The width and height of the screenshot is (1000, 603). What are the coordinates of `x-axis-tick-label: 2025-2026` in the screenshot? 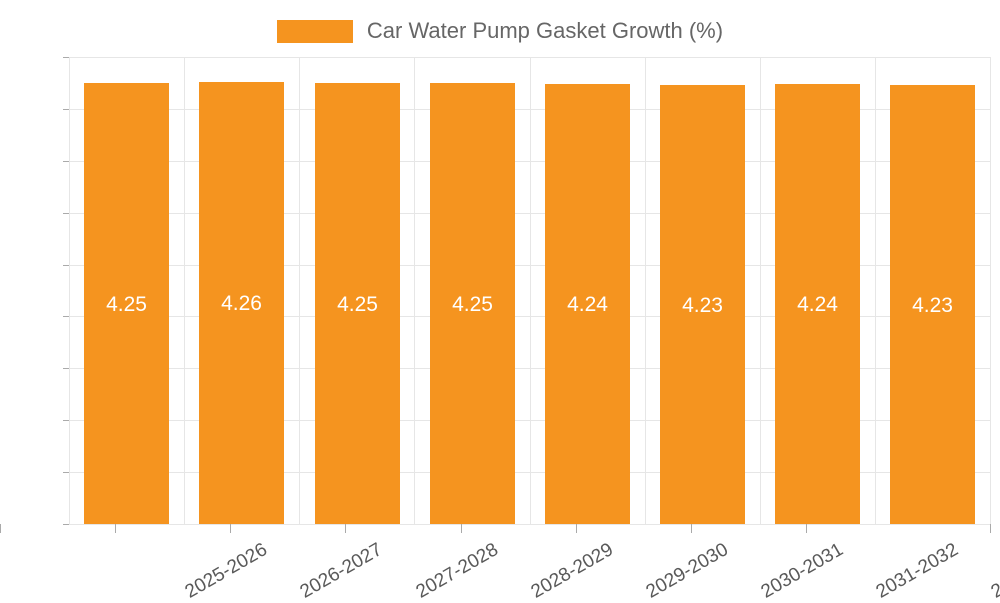 It's located at (226, 571).